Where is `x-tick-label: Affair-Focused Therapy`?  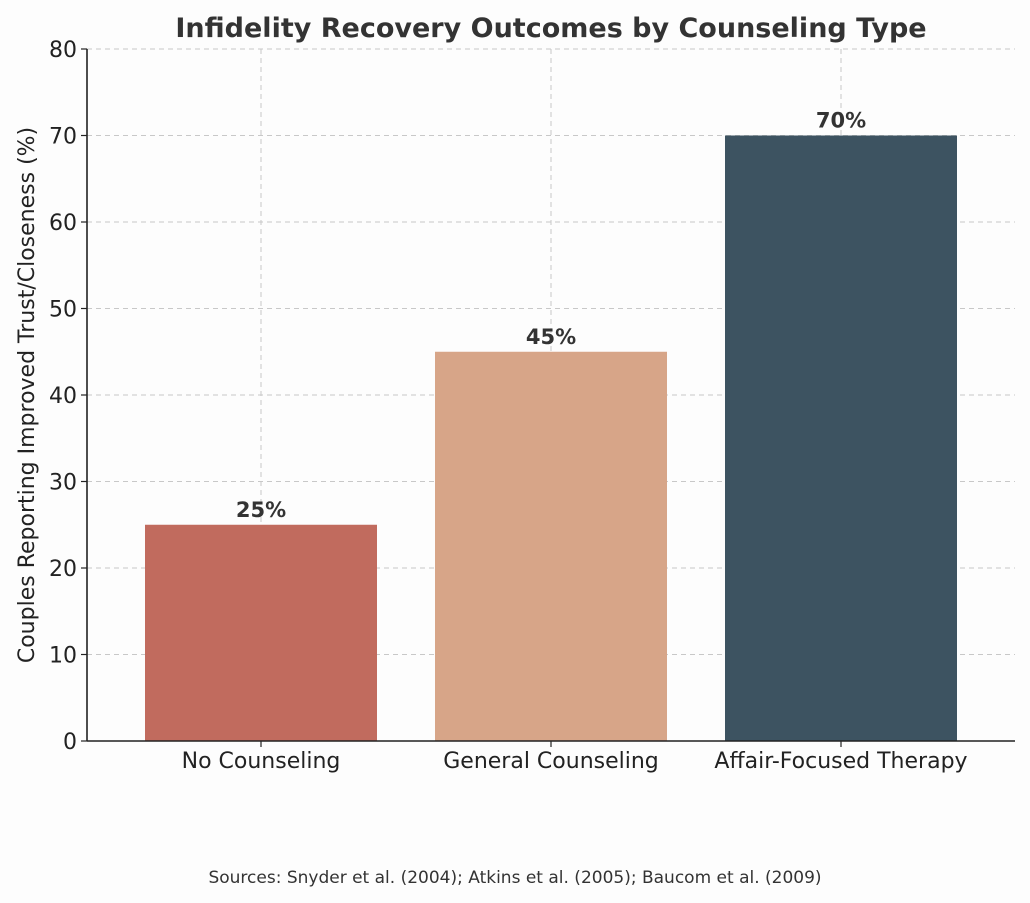
x-tick-label: Affair-Focused Therapy is located at coordinates (840, 761).